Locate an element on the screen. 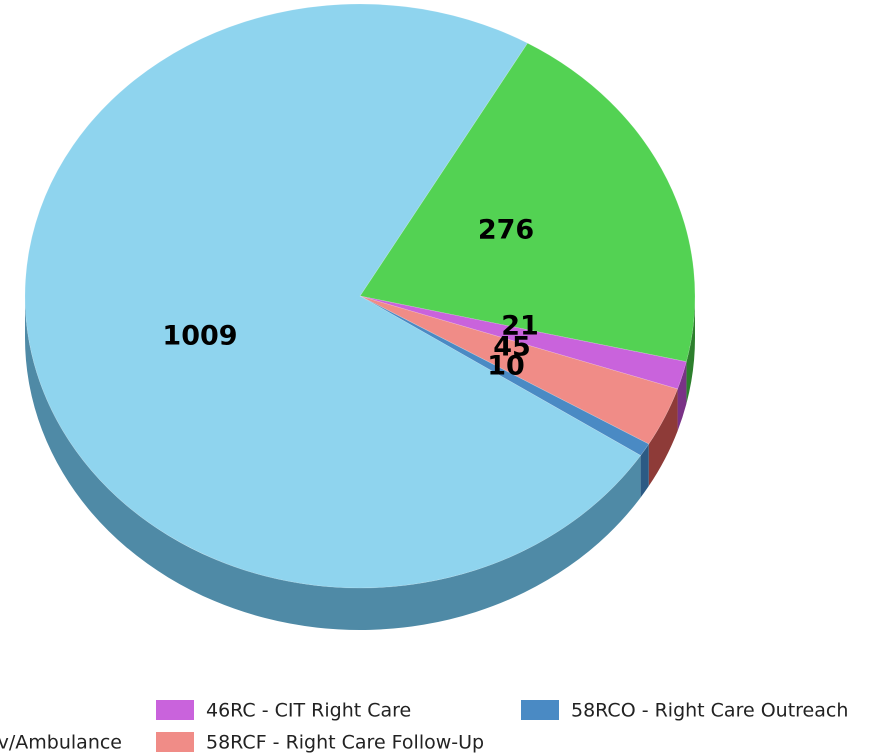  legend-label: 58RCF - Right Care Follow-Up is located at coordinates (345, 743).